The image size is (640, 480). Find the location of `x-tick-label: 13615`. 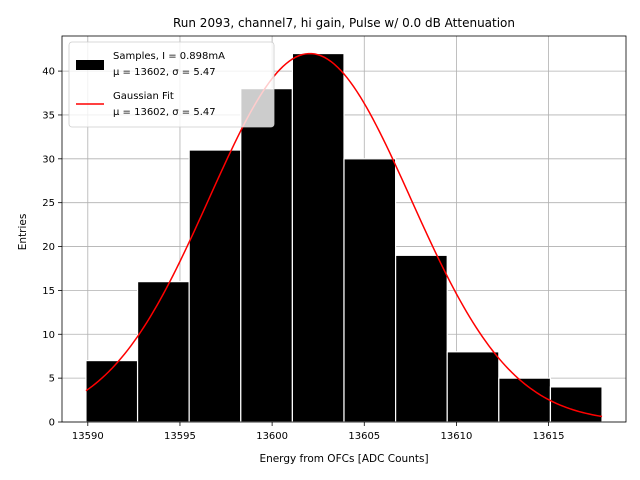

x-tick-label: 13615 is located at coordinates (549, 436).